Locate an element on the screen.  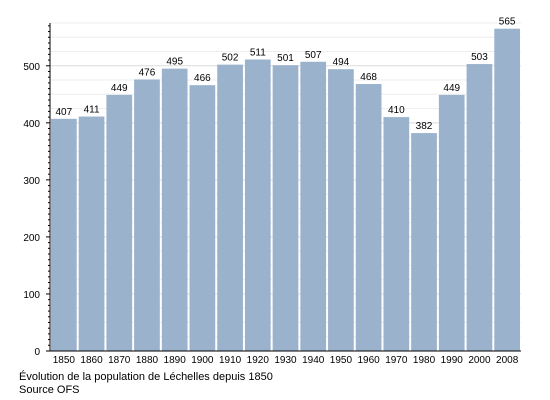
data-label-1860: 411 is located at coordinates (92, 110).